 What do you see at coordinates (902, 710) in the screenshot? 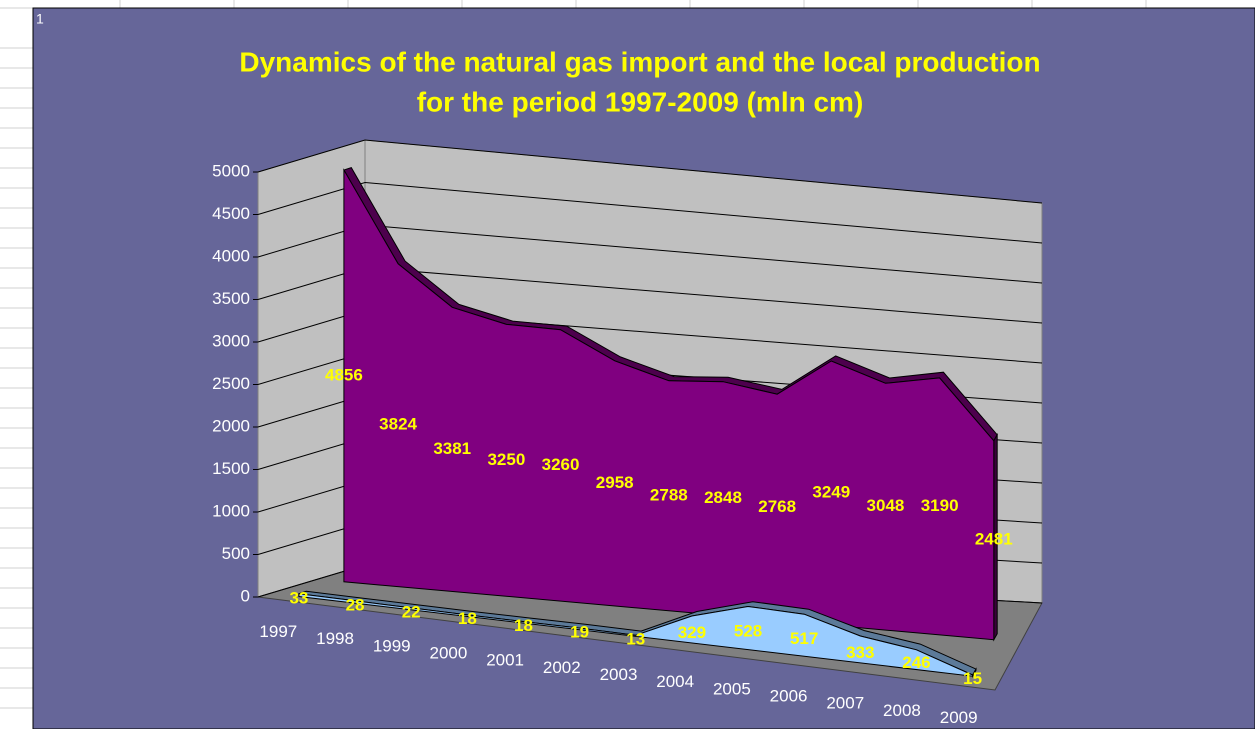
I see `x-tick-label: 2008` at bounding box center [902, 710].